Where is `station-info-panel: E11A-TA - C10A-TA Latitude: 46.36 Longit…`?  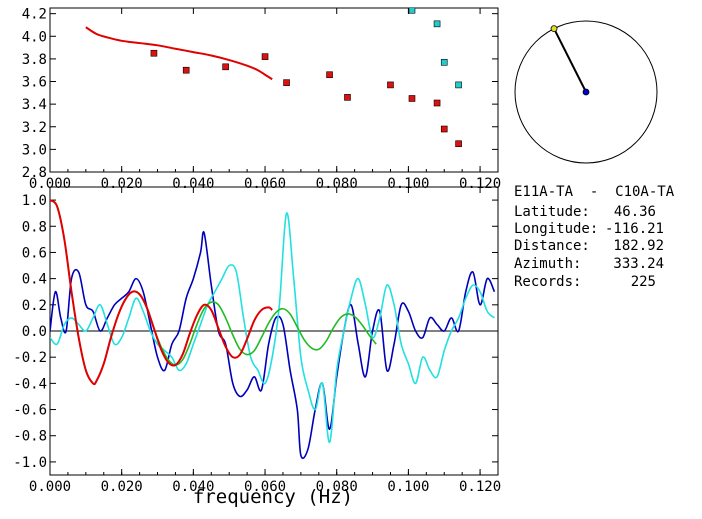
station-info-panel: E11A-TA - C10A-TA Latitude: 46.36 Longit… is located at coordinates (594, 237).